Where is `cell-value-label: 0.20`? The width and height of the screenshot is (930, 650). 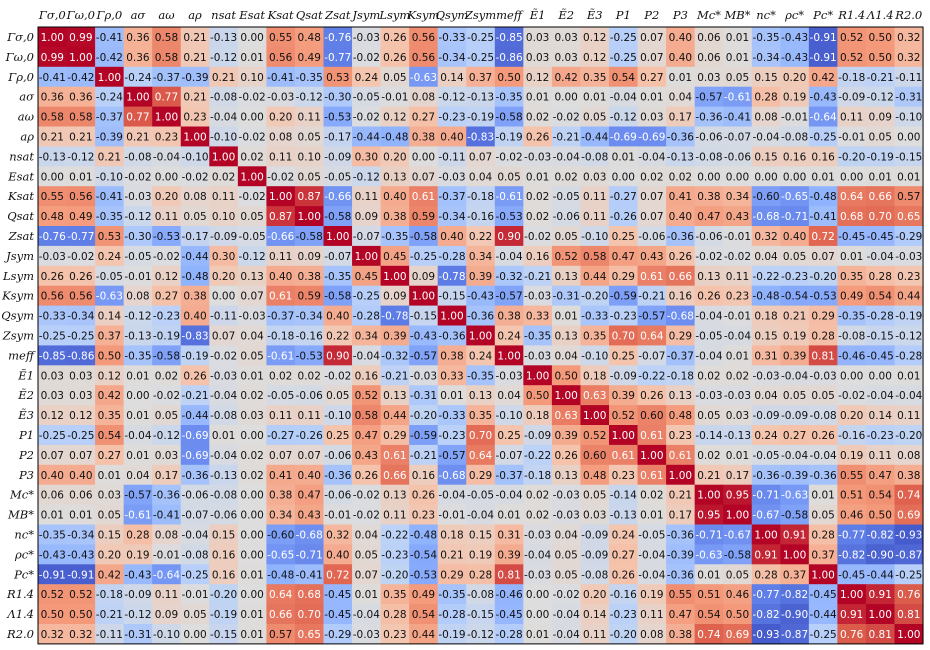
cell-value-label: 0.20 is located at coordinates (280, 118).